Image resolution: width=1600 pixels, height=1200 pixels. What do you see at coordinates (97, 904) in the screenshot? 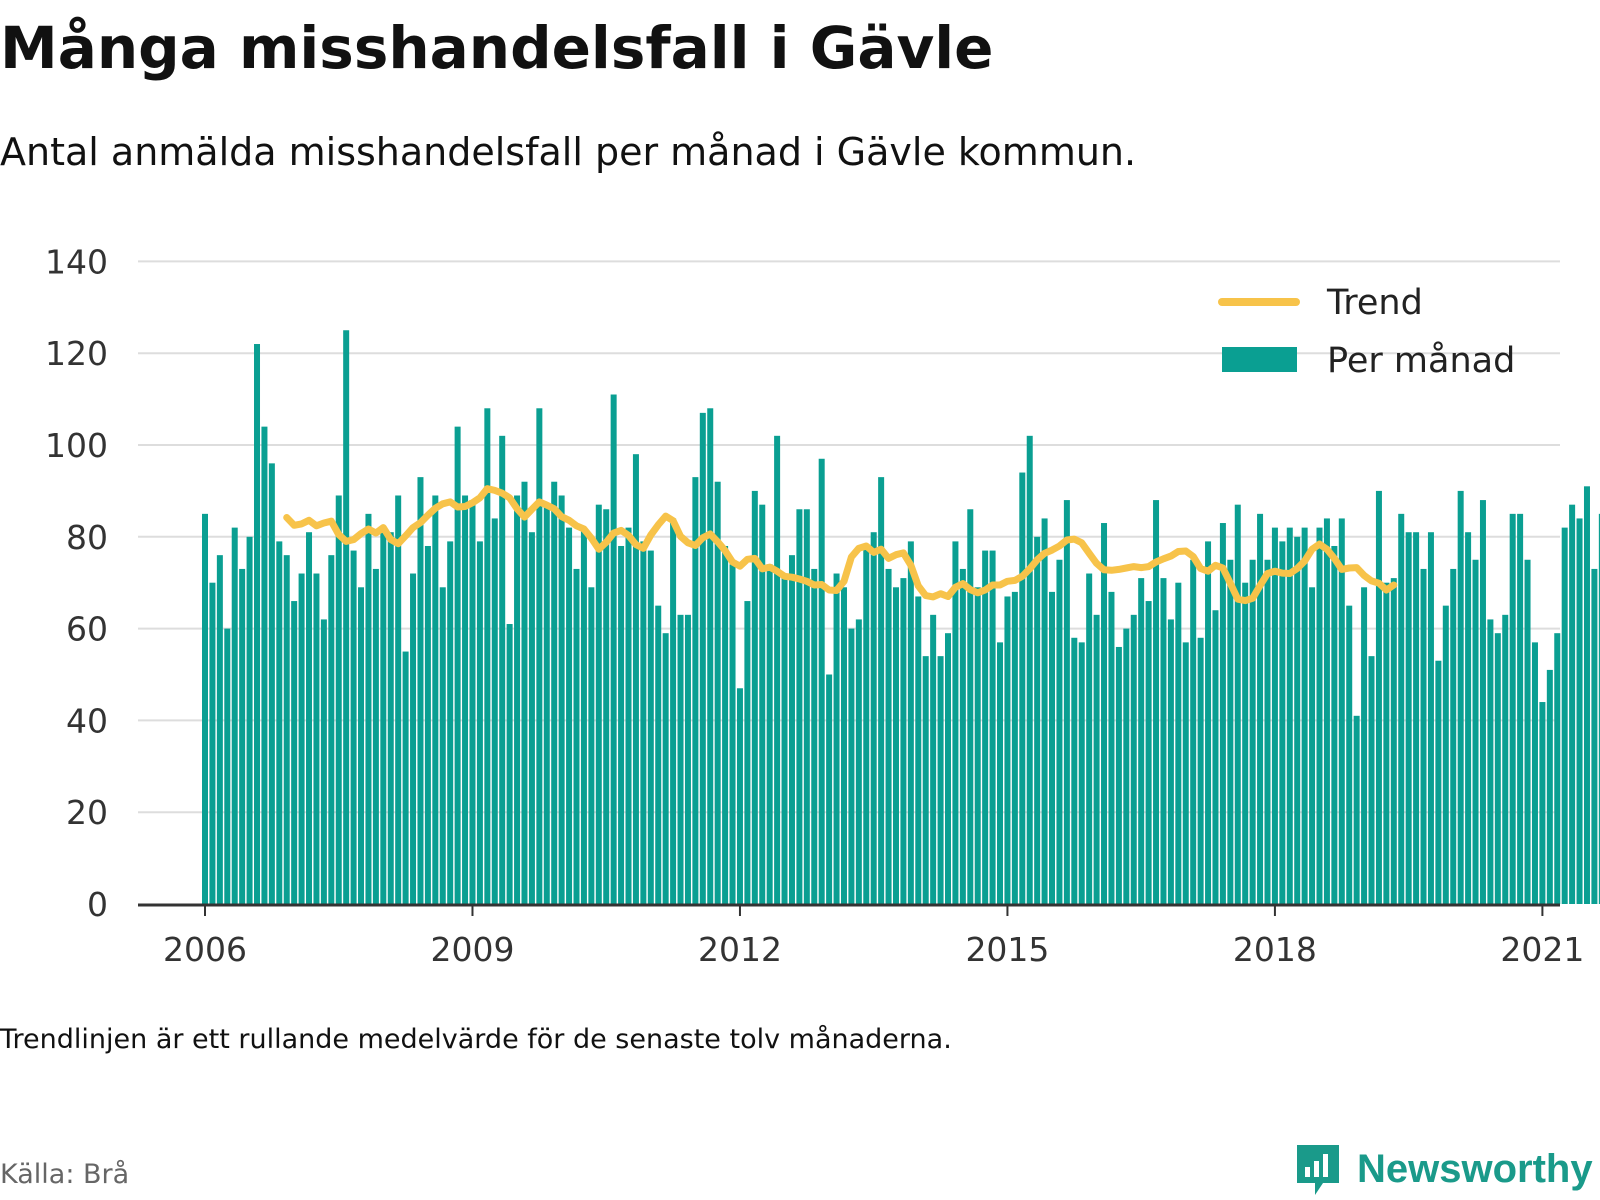
I see `y-tick-label: 0` at bounding box center [97, 904].